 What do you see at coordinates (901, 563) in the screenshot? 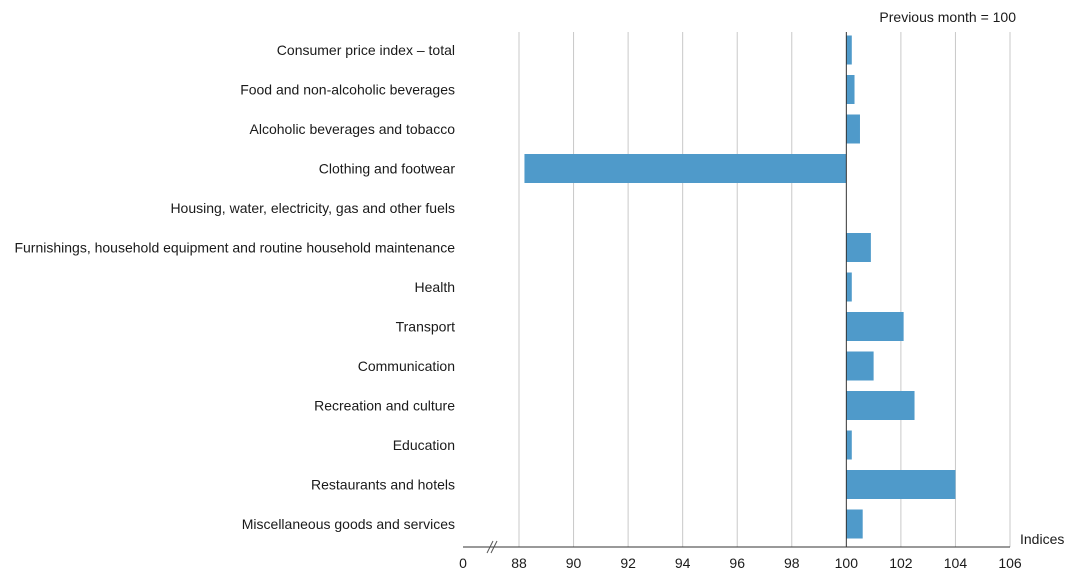
I see `x-tick-label: 102` at bounding box center [901, 563].